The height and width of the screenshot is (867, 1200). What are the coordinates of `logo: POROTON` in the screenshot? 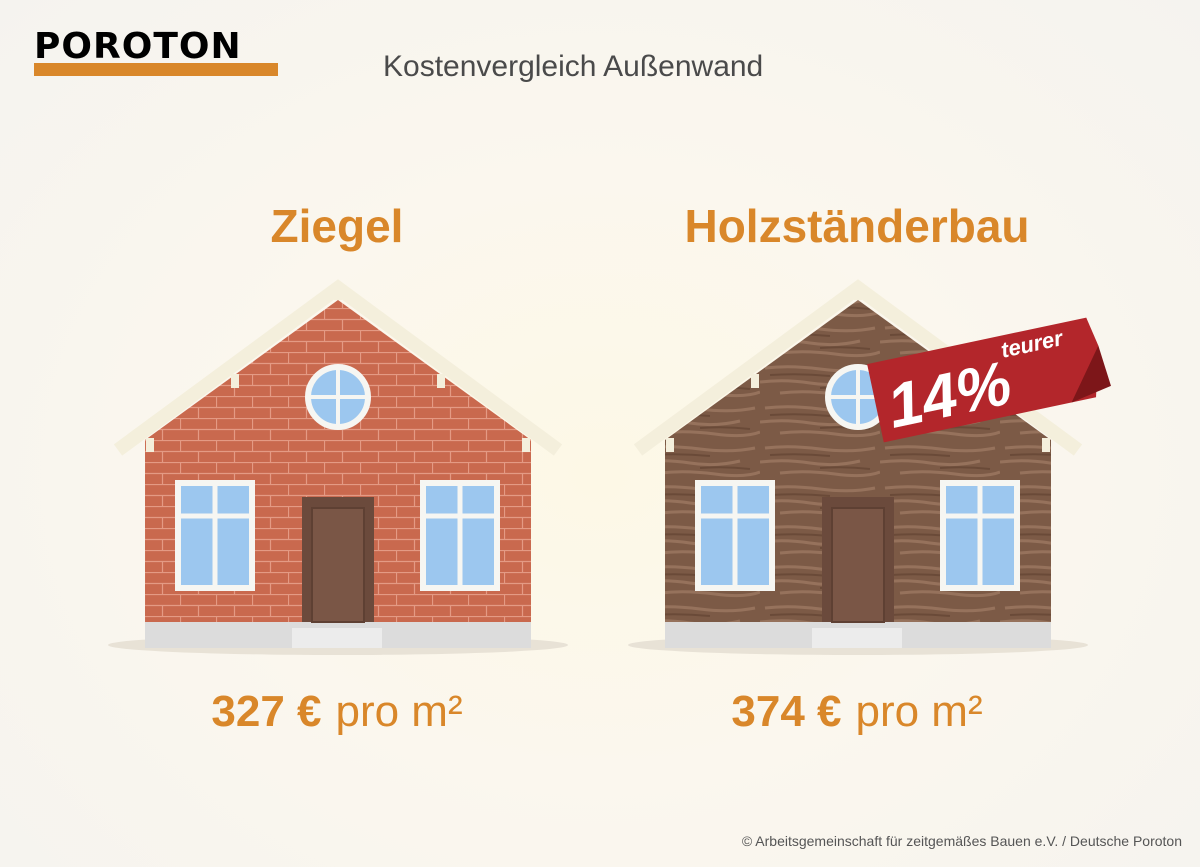 It's located at (156, 51).